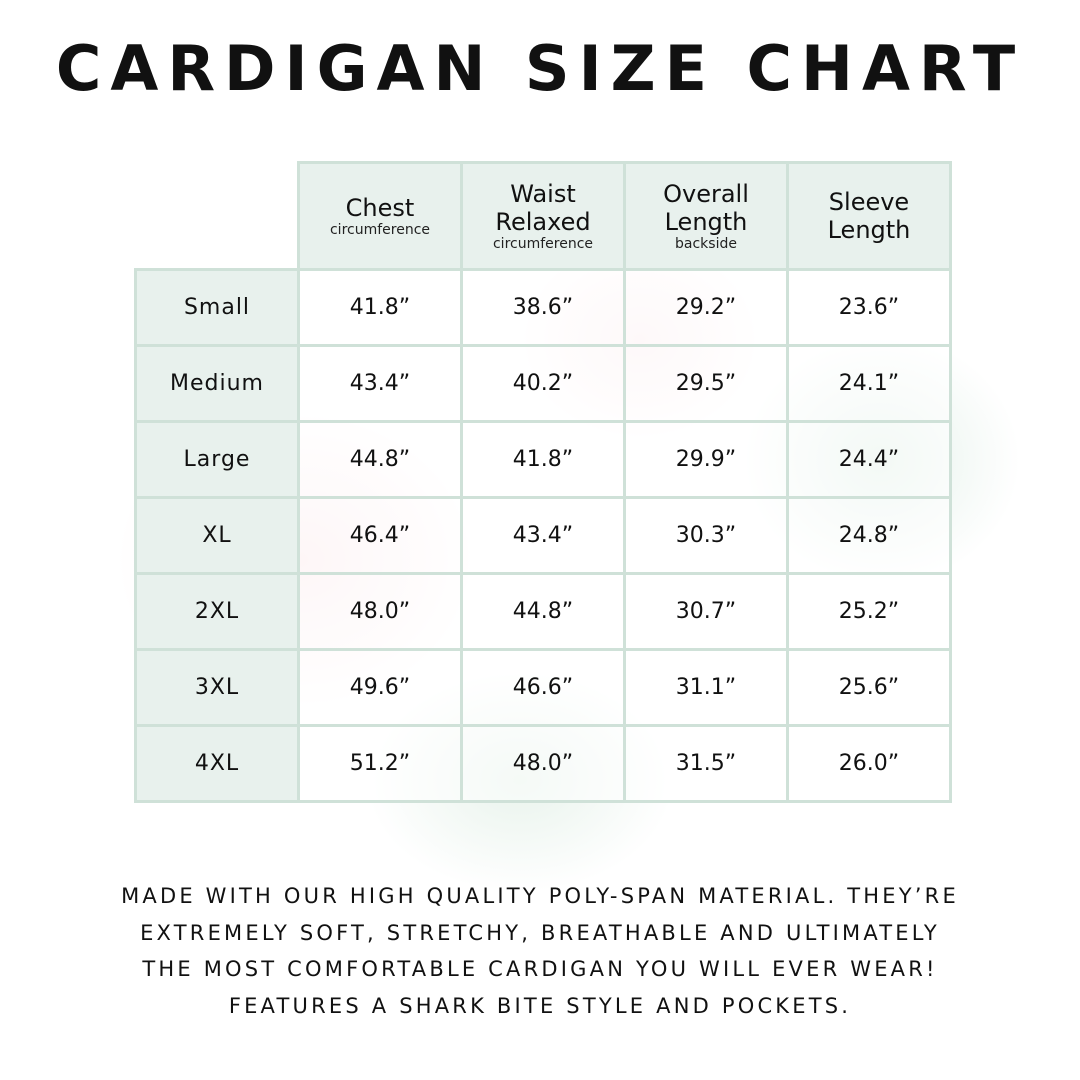 The width and height of the screenshot is (1080, 1080). I want to click on size-label: 2XL, so click(217, 611).